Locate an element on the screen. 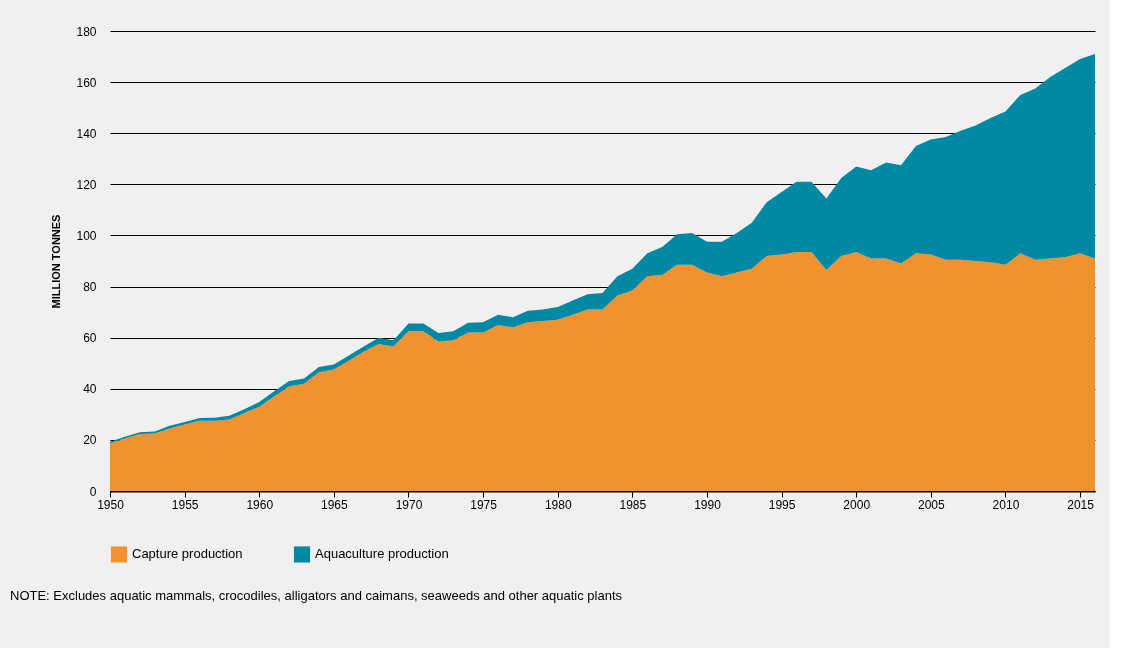 The width and height of the screenshot is (1145, 658). x-tick-label: 2000 is located at coordinates (857, 504).